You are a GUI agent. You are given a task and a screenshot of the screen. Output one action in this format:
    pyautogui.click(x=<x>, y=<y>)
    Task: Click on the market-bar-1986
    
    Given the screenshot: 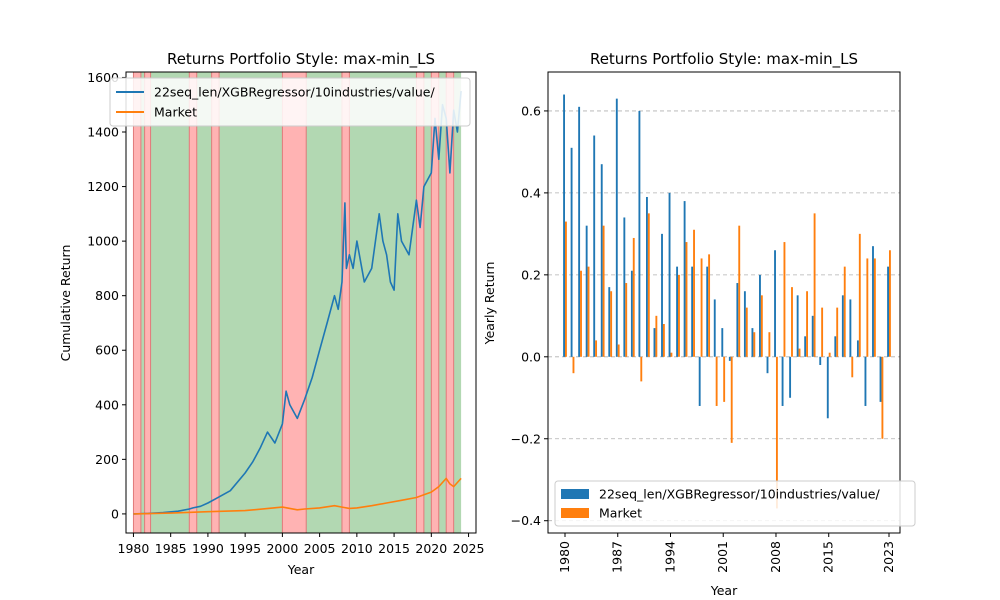 What is the action you would take?
    pyautogui.click(x=611, y=324)
    